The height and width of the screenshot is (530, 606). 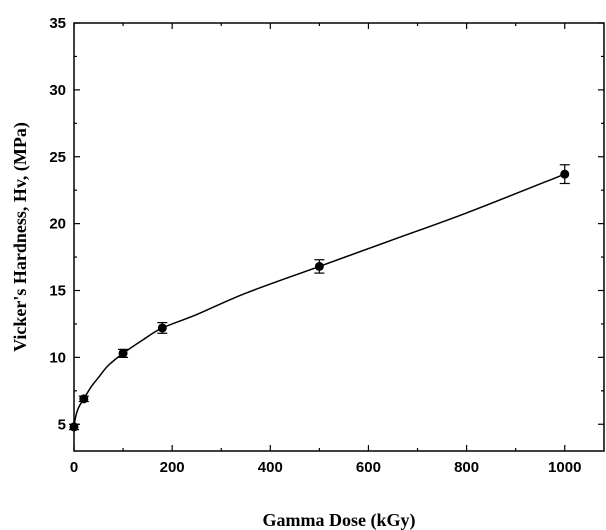 What do you see at coordinates (74, 467) in the screenshot?
I see `x-tick-label: 0` at bounding box center [74, 467].